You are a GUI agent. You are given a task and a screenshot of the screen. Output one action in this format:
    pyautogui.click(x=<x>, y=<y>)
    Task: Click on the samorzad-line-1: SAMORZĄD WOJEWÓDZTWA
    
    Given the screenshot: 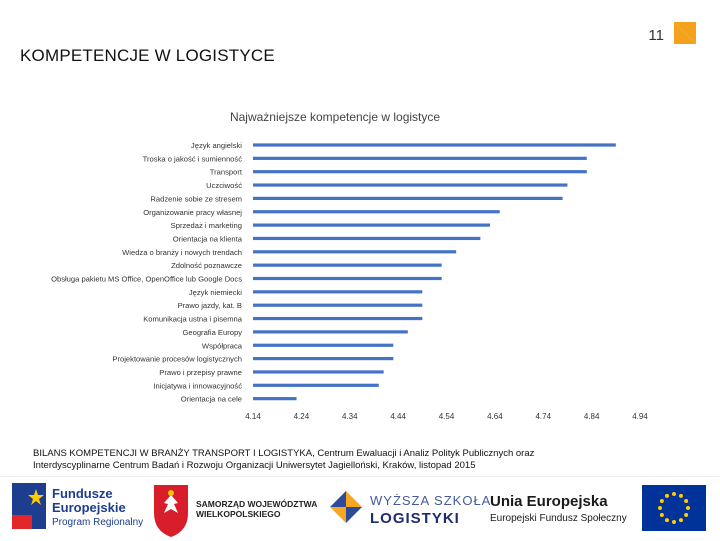 What is the action you would take?
    pyautogui.click(x=257, y=504)
    